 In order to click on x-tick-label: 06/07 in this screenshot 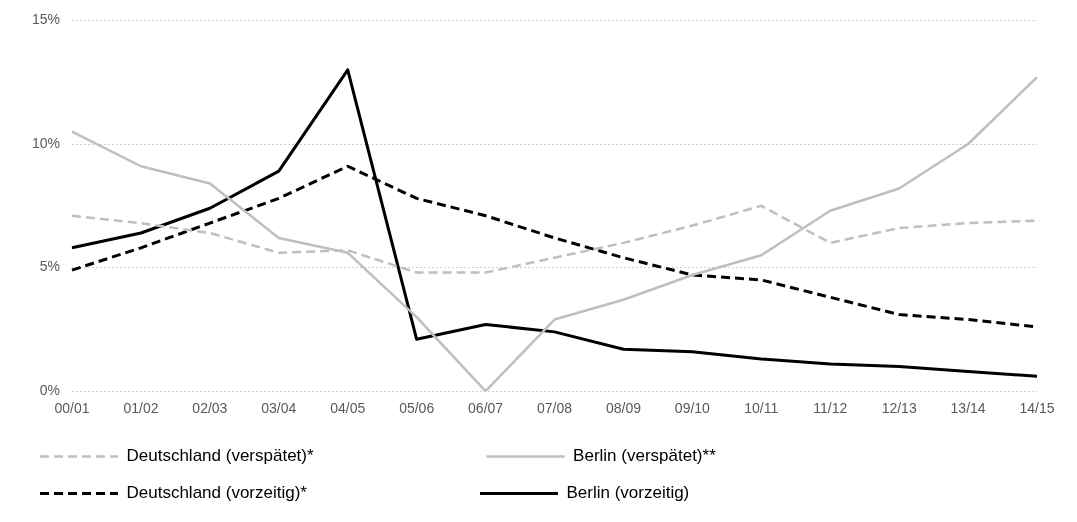, I will do `click(486, 408)`.